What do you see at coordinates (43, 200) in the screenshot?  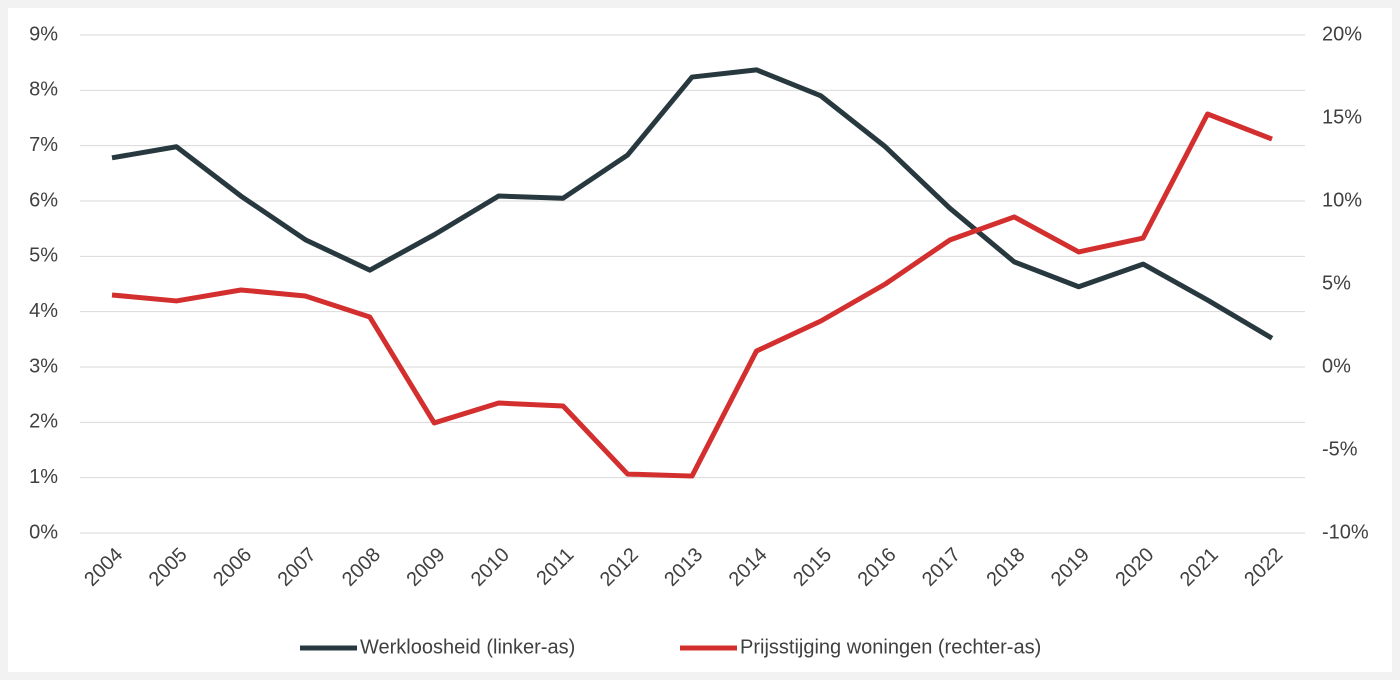 I see `y-tick-label: 6%` at bounding box center [43, 200].